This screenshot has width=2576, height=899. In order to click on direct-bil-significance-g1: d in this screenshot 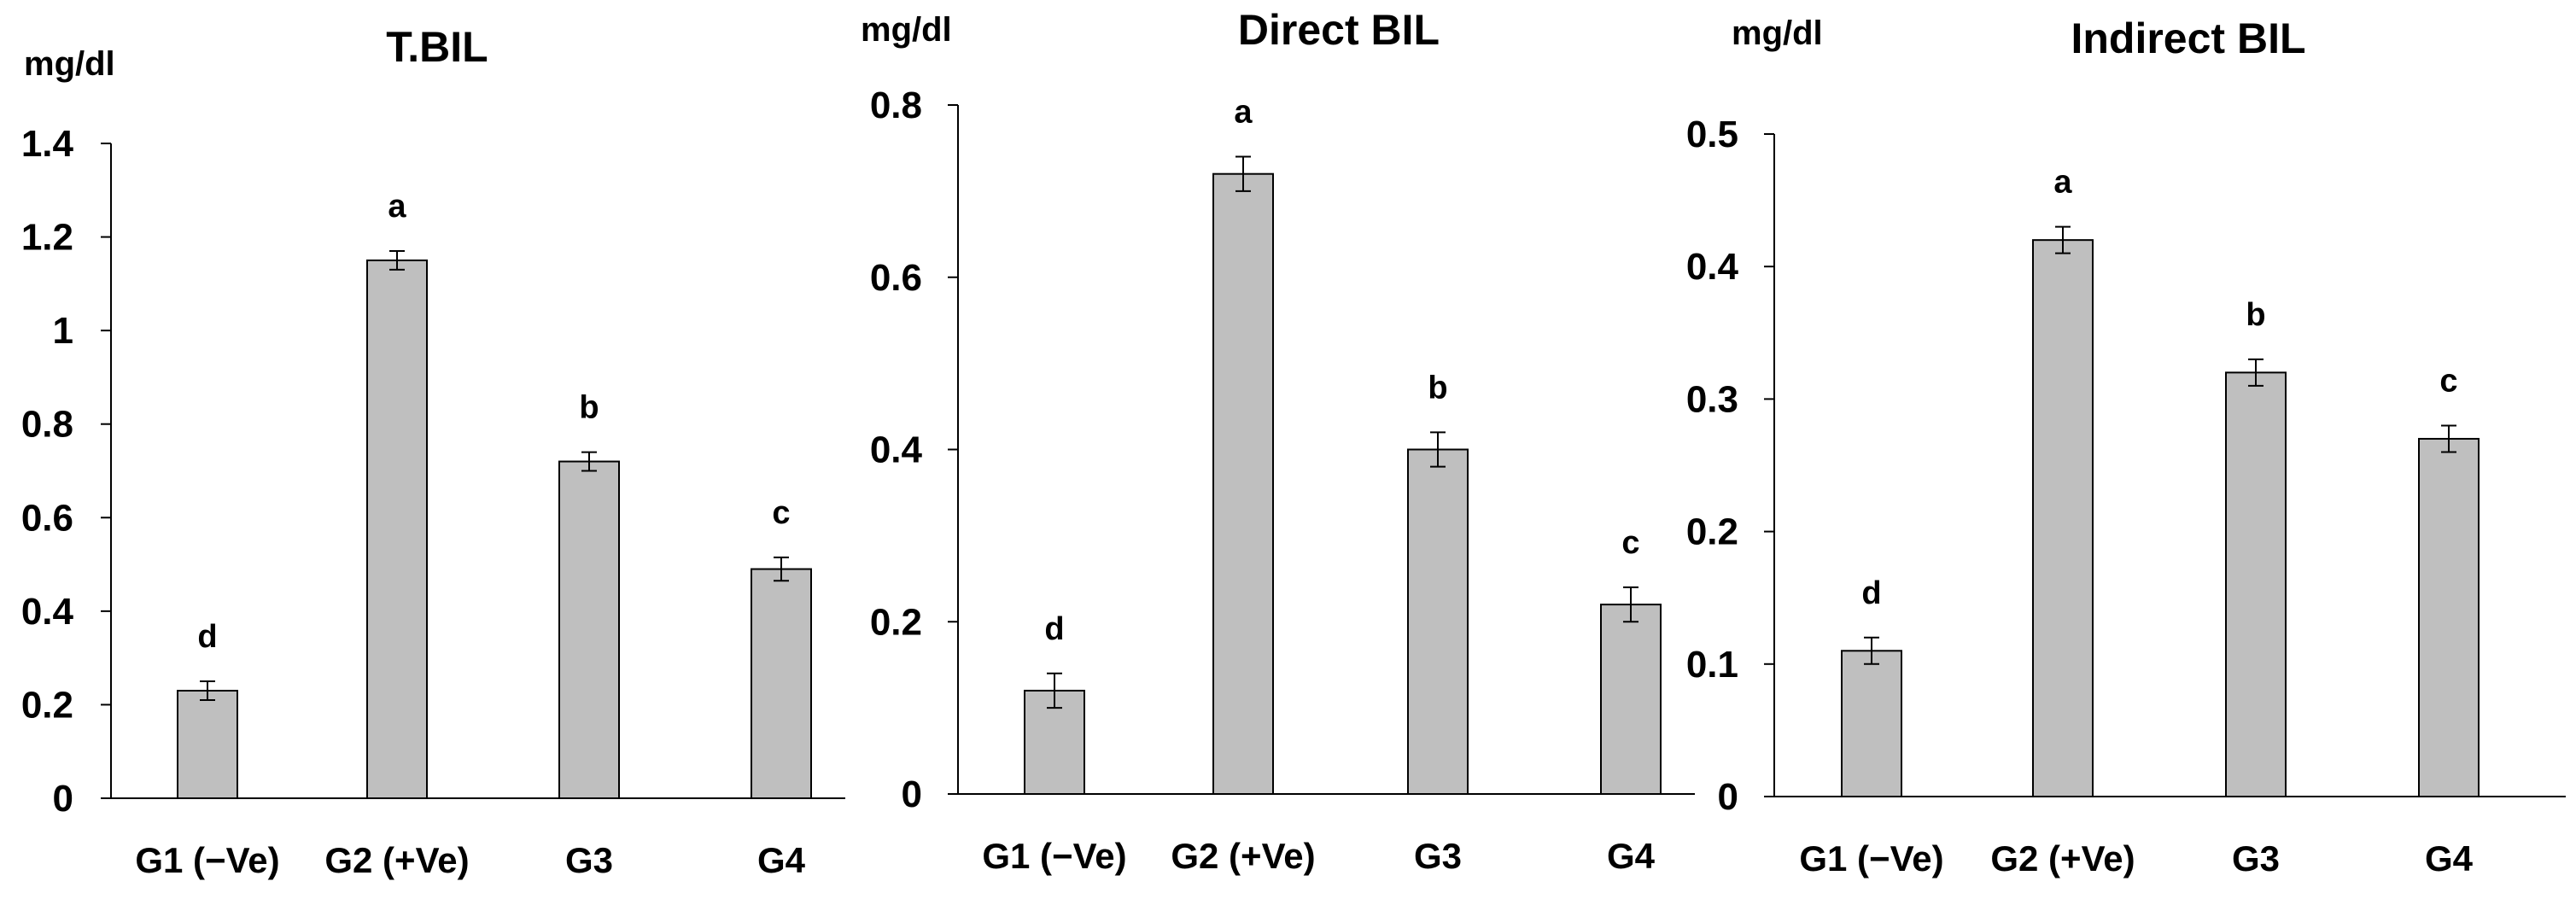, I will do `click(1054, 629)`.